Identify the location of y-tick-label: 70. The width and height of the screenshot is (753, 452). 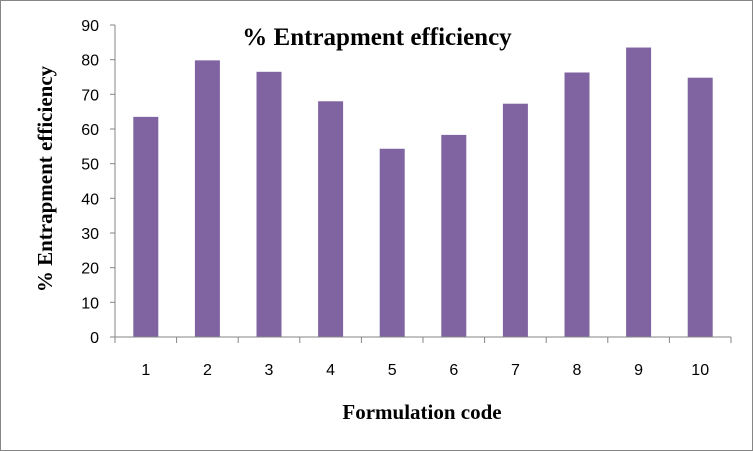
(90, 95).